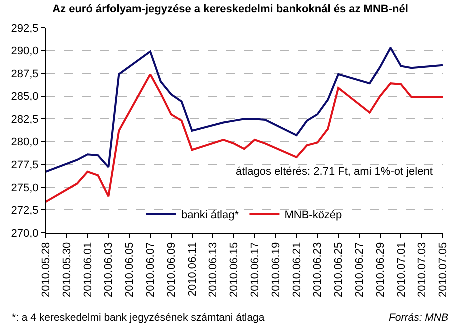  I want to click on x-tick-label: 2010.06.11, so click(192, 269).